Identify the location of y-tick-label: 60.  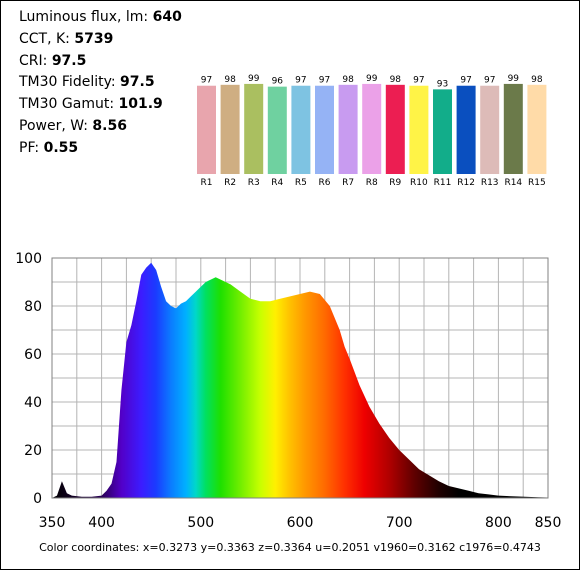
(33, 355).